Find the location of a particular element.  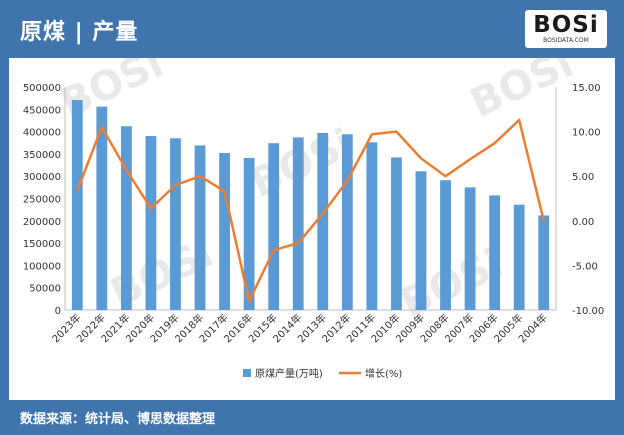

y-right-tick-label: -5.00 is located at coordinates (585, 266).